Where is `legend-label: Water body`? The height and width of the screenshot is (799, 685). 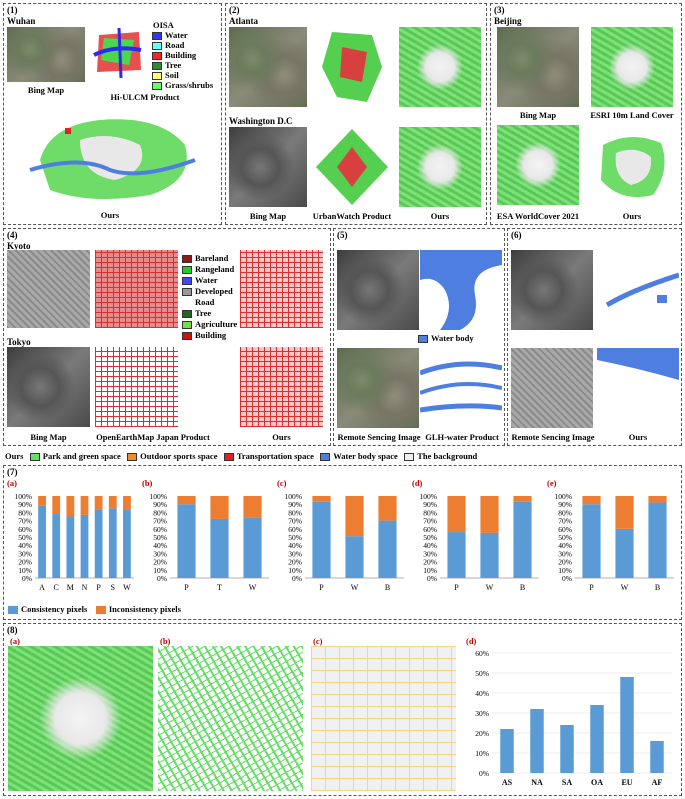 legend-label: Water body is located at coordinates (452, 338).